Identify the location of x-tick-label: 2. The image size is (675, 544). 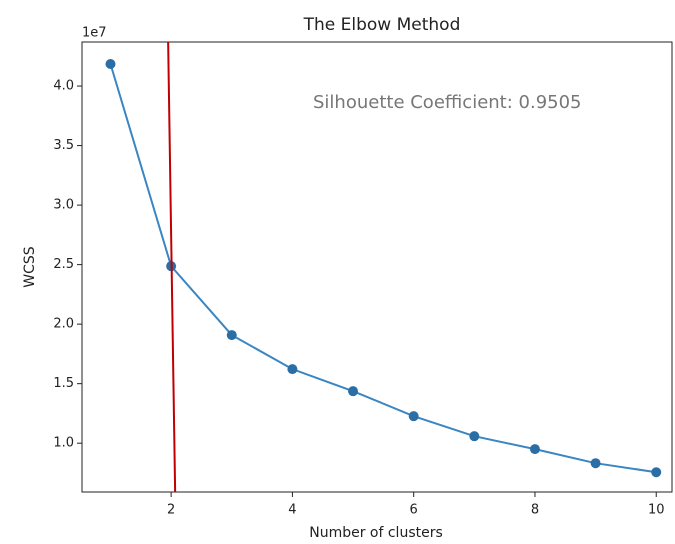
(171, 510).